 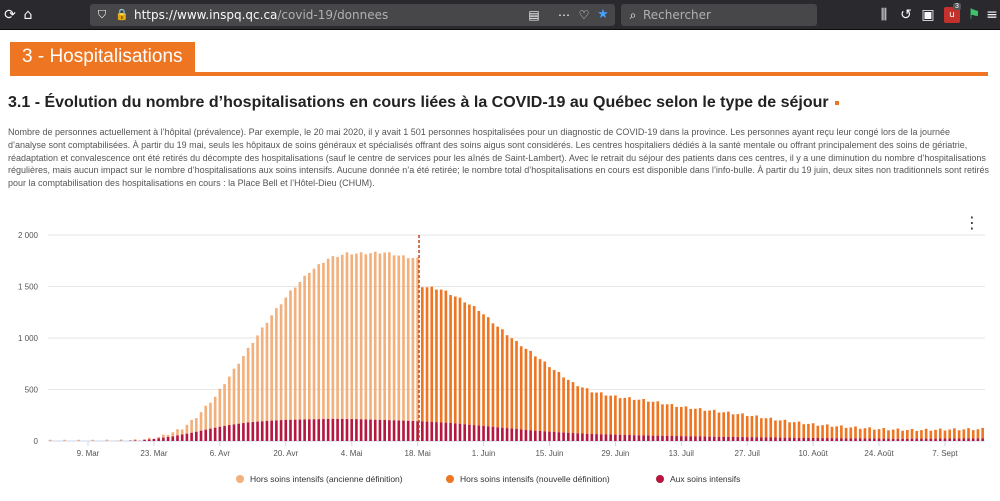 What do you see at coordinates (906, 15) in the screenshot?
I see `history-icon: ↺` at bounding box center [906, 15].